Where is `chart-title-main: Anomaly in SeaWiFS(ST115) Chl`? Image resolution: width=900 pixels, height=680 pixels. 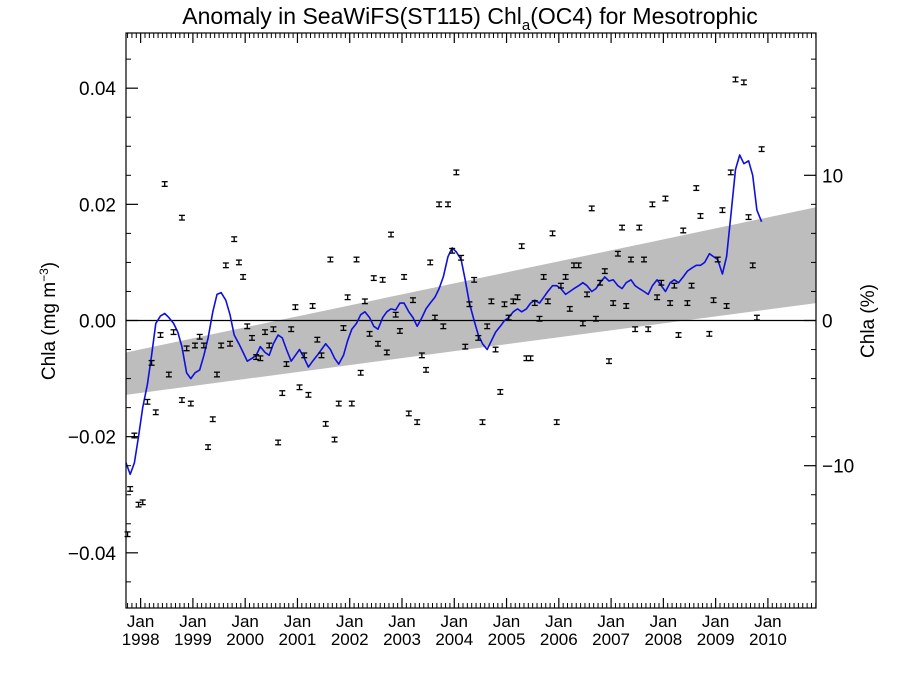
chart-title-main: Anomaly in SeaWiFS(ST115) Chl is located at coordinates (352, 16).